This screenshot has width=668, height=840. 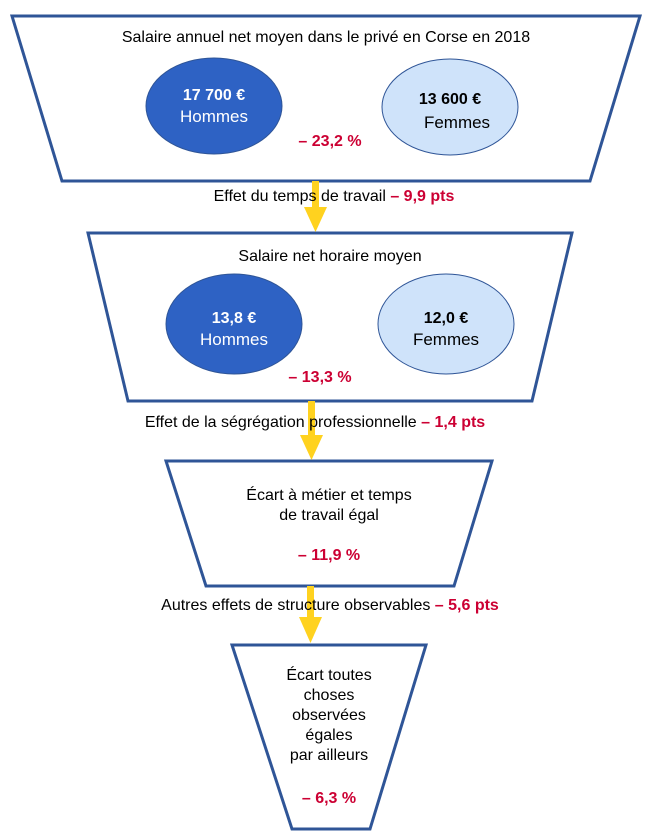 I want to click on effect3-text: Autres effets de structure observables, so click(x=296, y=605).